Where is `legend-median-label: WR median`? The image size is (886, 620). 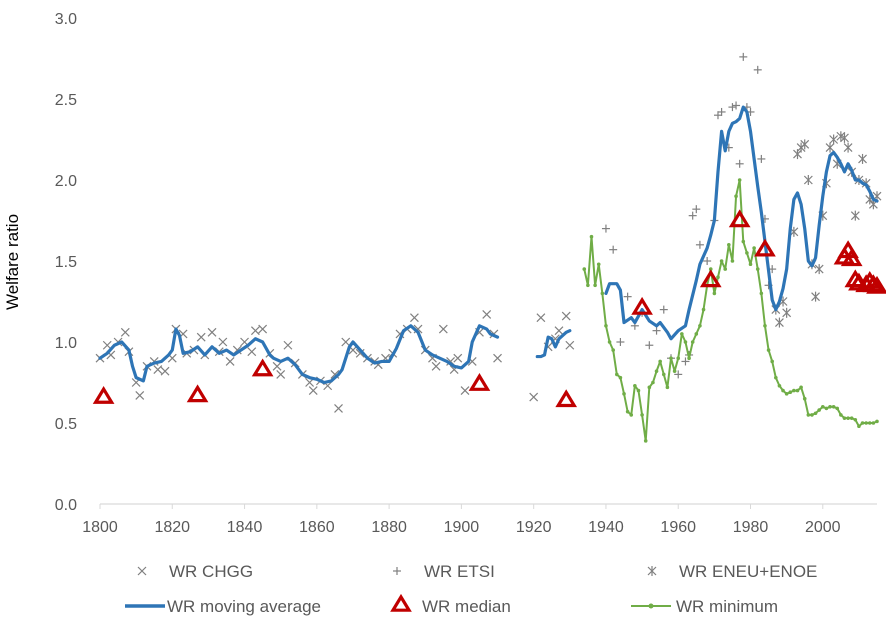
legend-median-label: WR median is located at coordinates (466, 606).